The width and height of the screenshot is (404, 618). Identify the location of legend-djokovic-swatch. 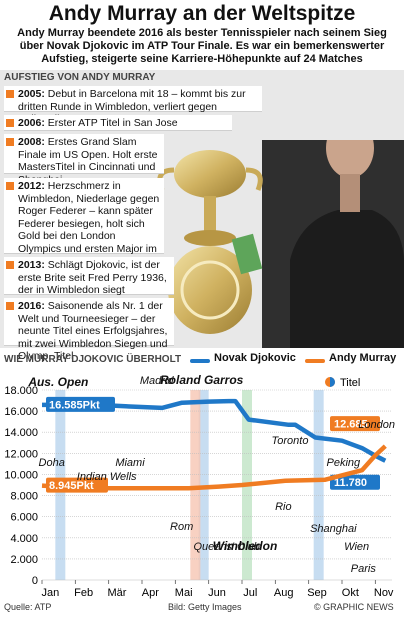
(200, 361).